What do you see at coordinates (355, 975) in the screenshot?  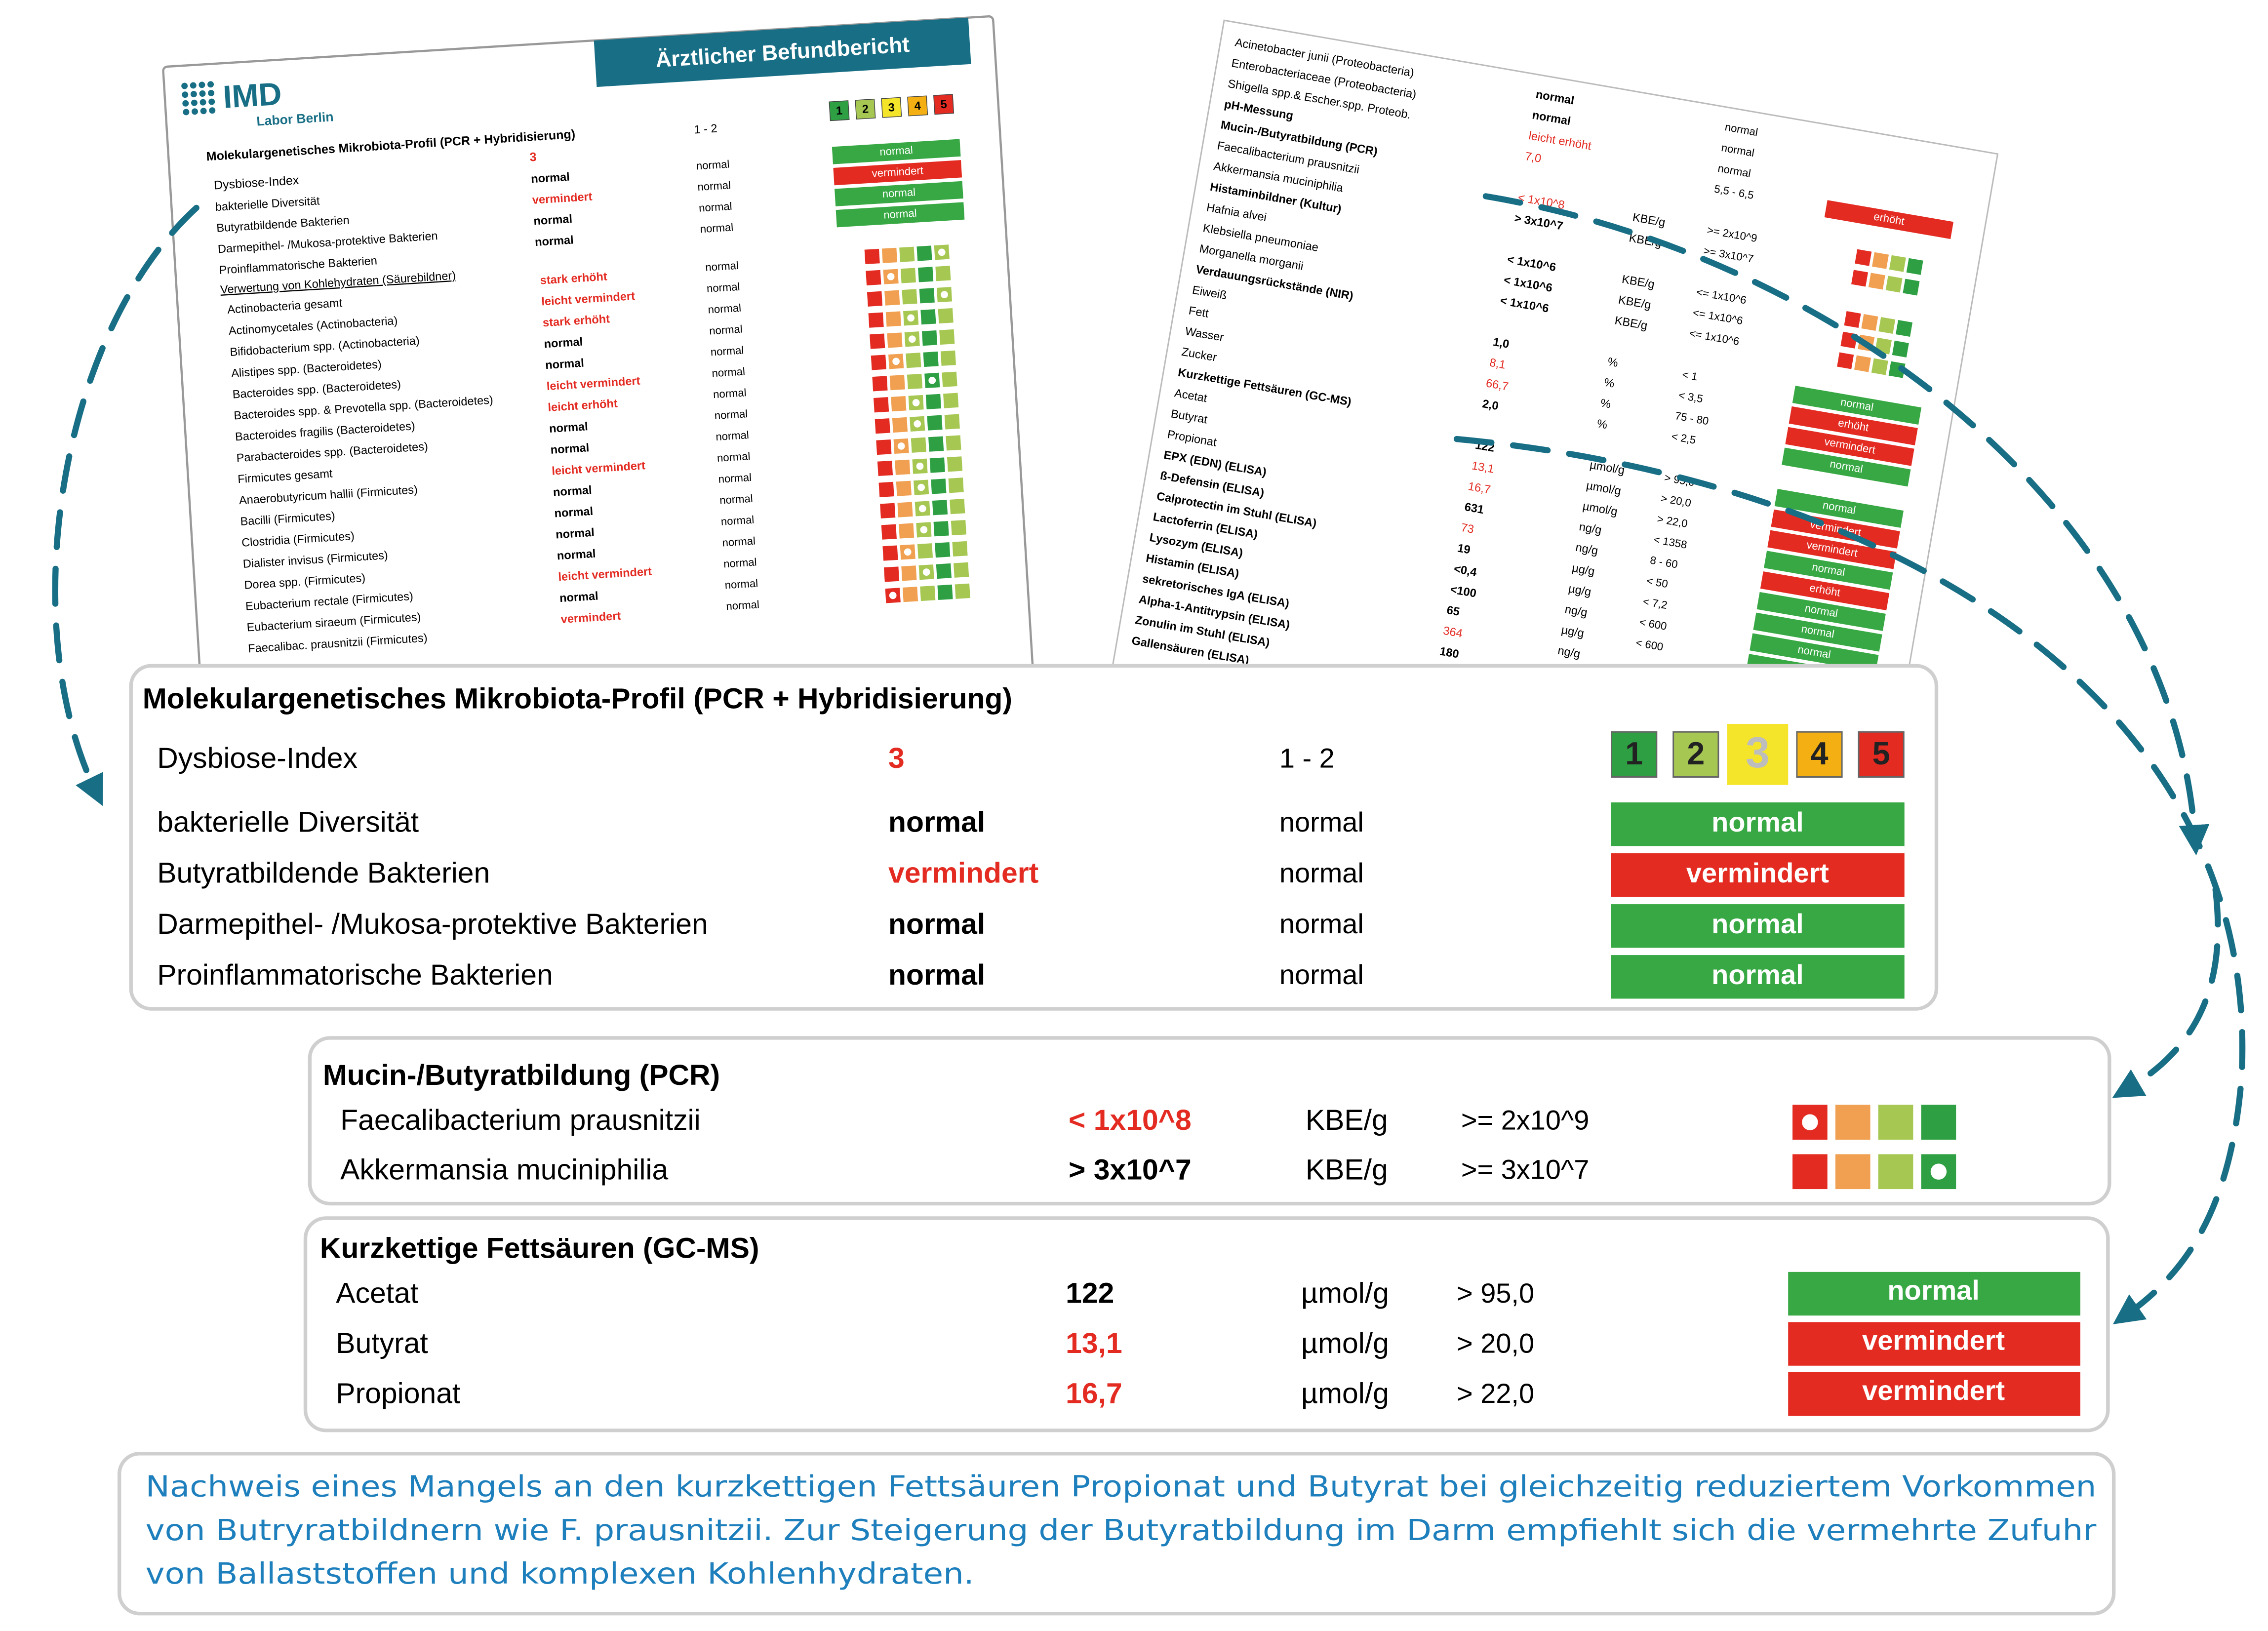 I see `row-name: Proinflammatorische Bakterien` at bounding box center [355, 975].